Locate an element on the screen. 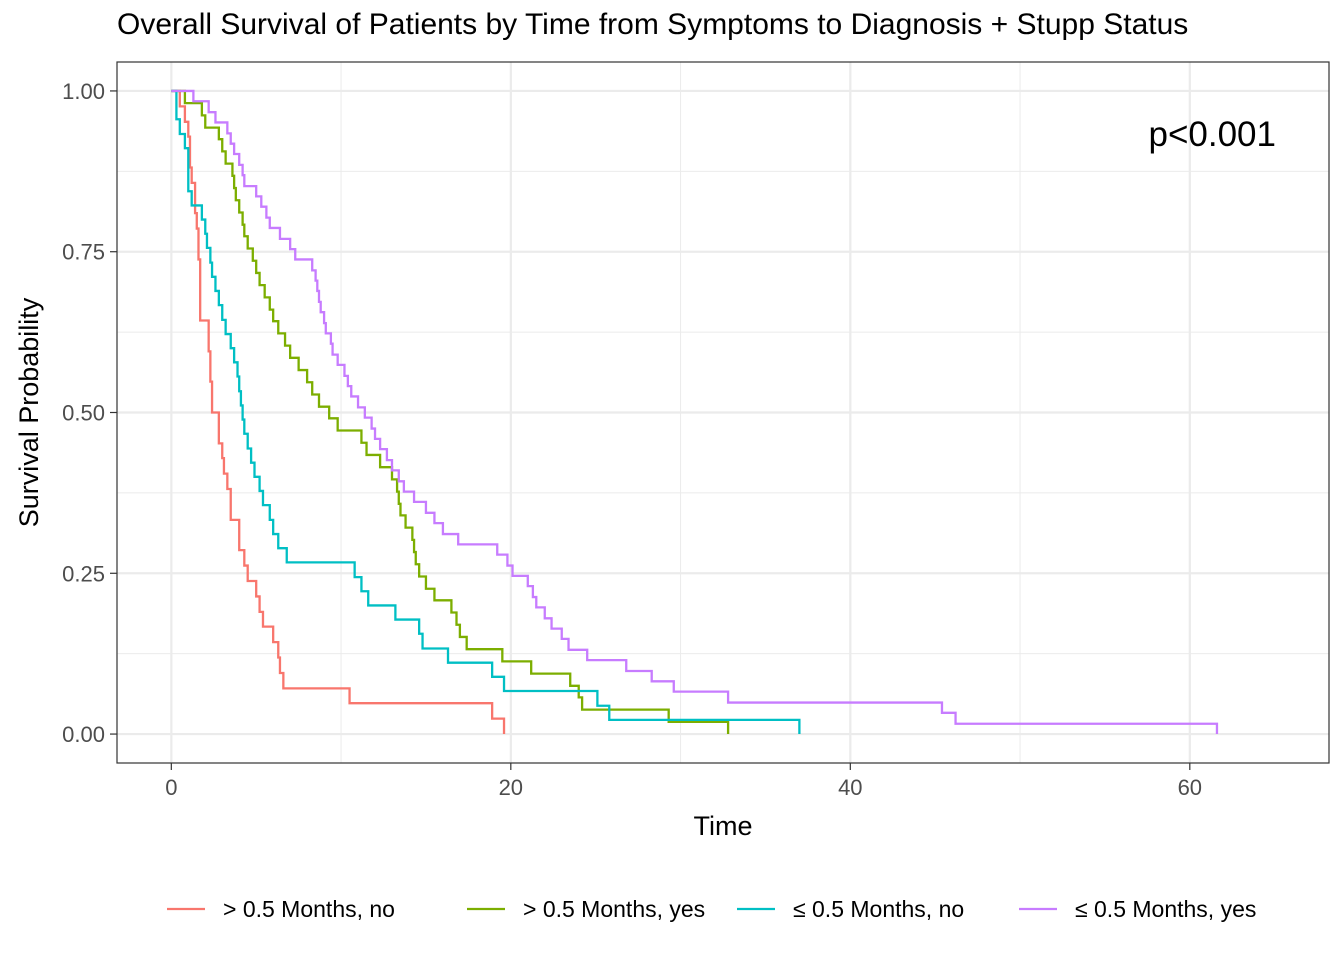 This screenshot has height=960, width=1344. legend-label-1: > 0.5 Months, no is located at coordinates (309, 909).